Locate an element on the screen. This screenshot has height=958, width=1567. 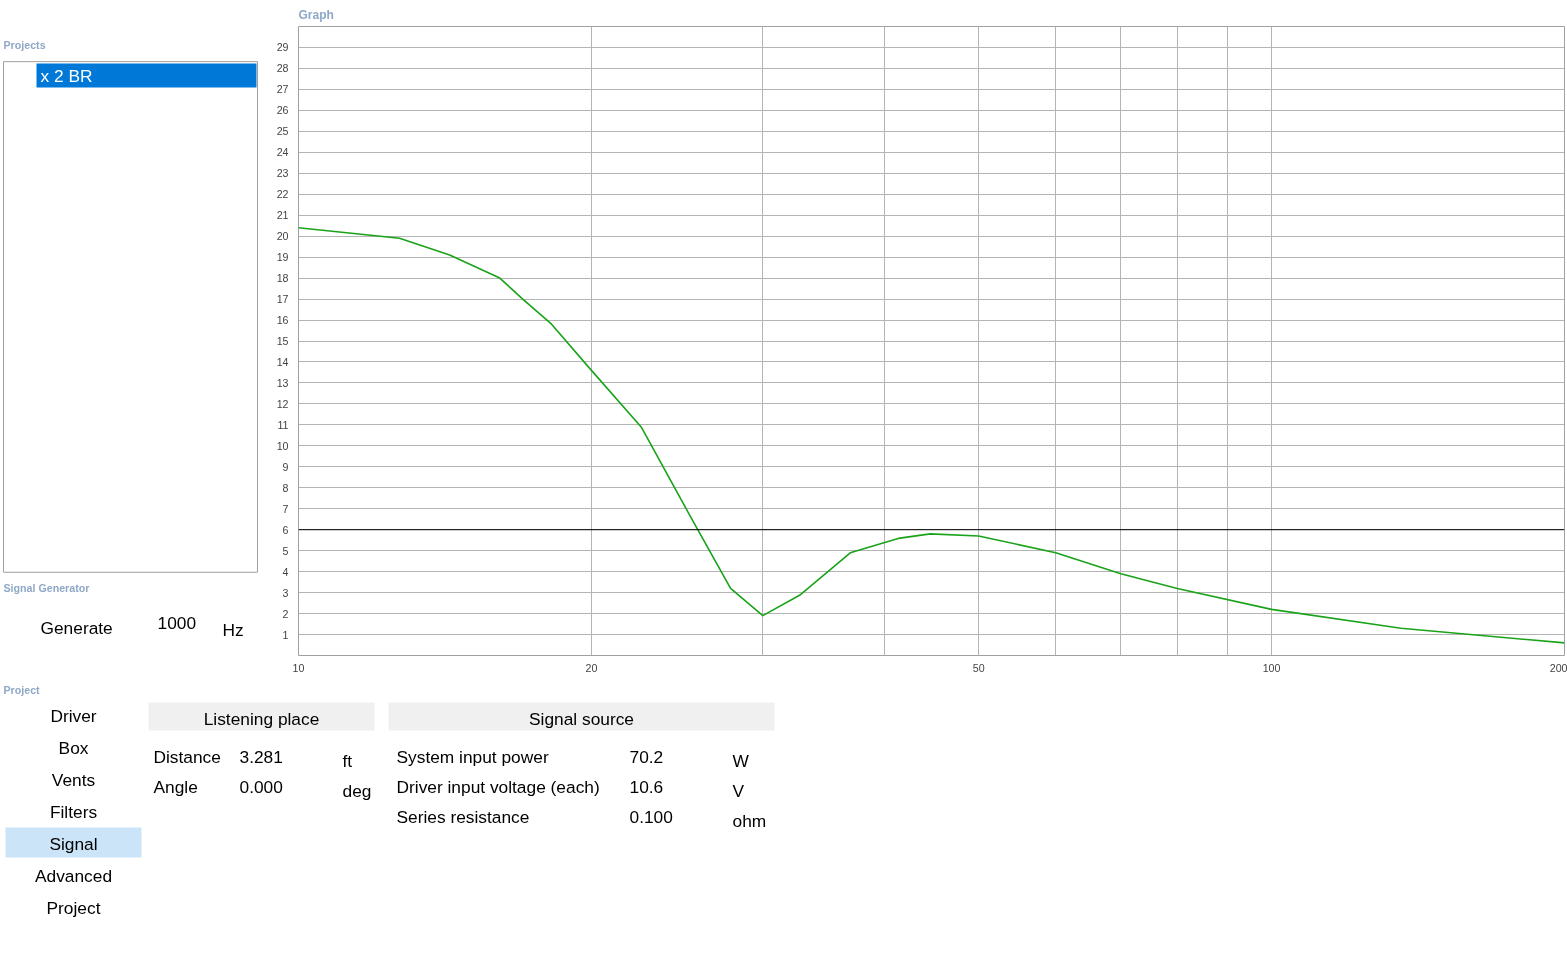
text: Angle is located at coordinates (175, 786).